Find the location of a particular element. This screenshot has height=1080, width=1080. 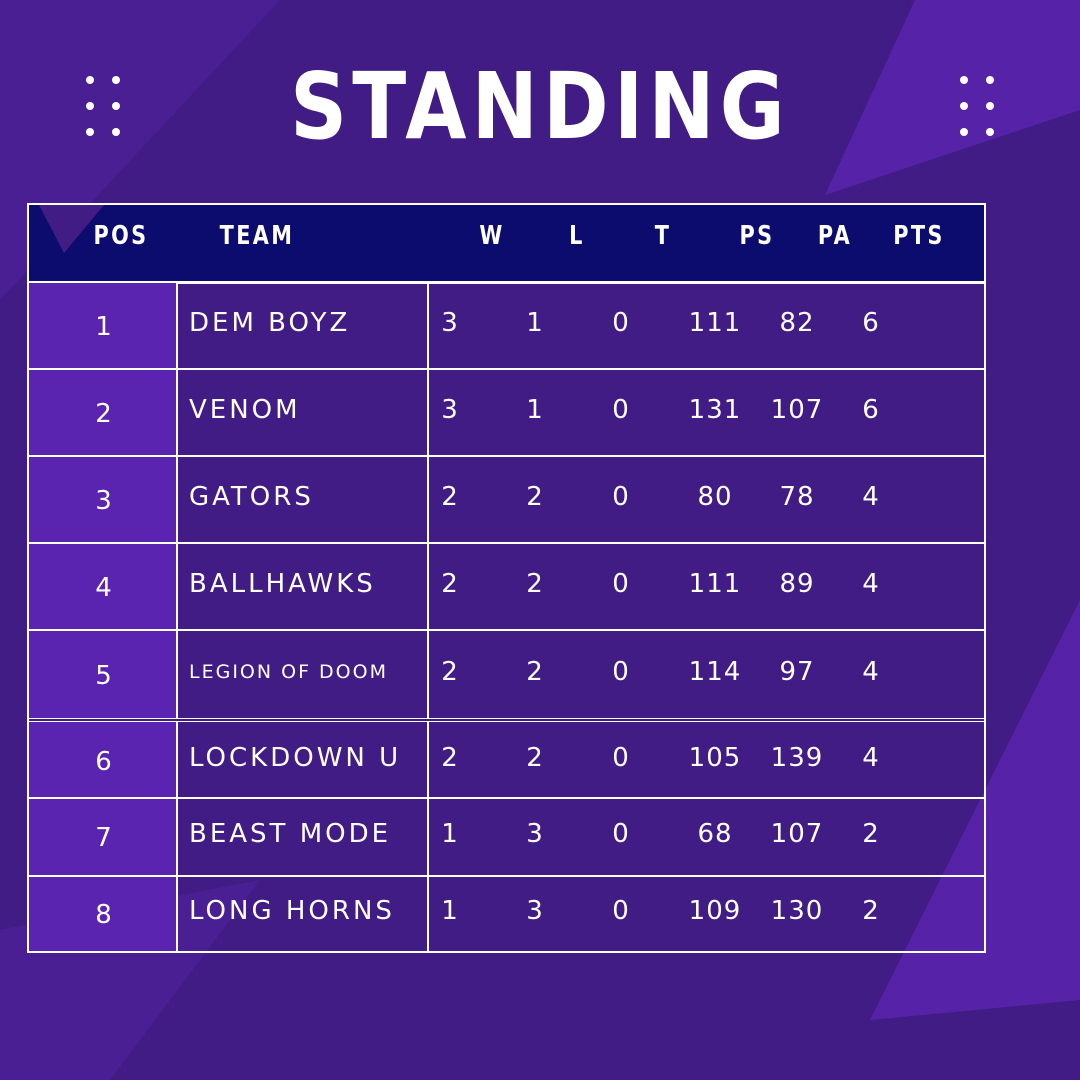

table-row: 6 LOCKDOWN U 2 2 0 105 139 4 is located at coordinates (506, 757).